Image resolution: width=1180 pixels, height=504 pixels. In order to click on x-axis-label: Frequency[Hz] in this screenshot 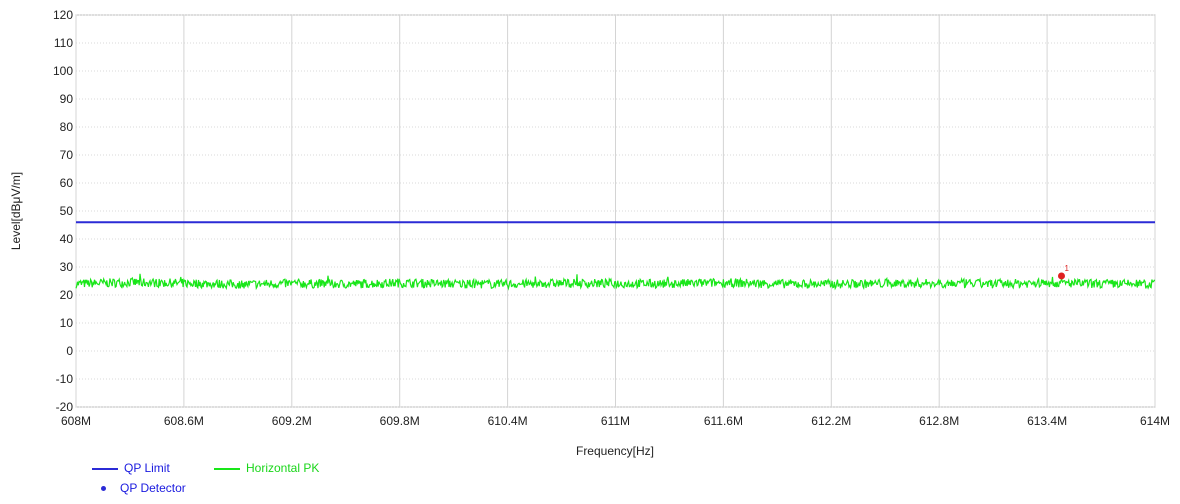, I will do `click(615, 451)`.